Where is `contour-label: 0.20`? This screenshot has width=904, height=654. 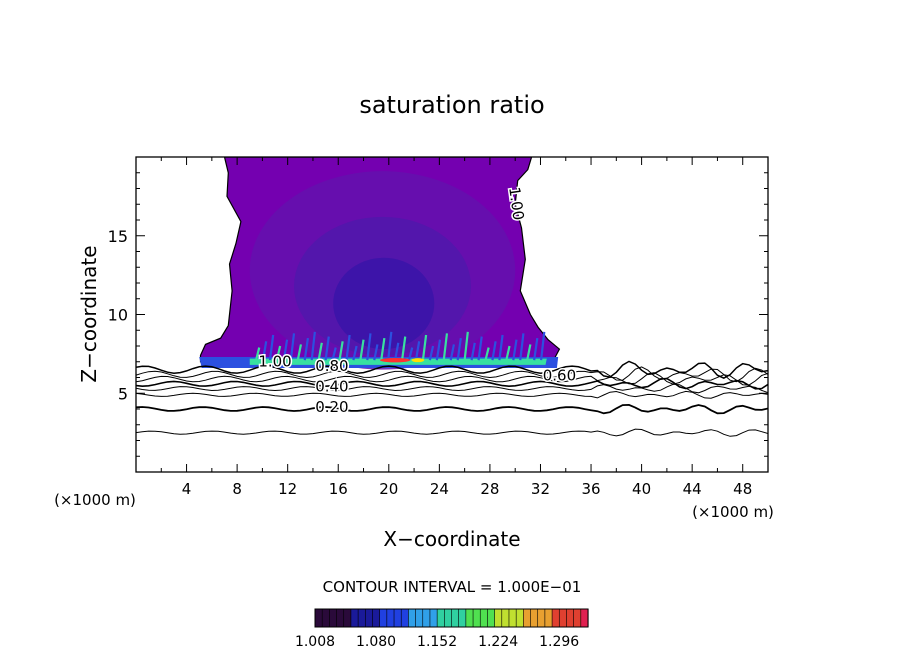
contour-label: 0.20 is located at coordinates (331, 407).